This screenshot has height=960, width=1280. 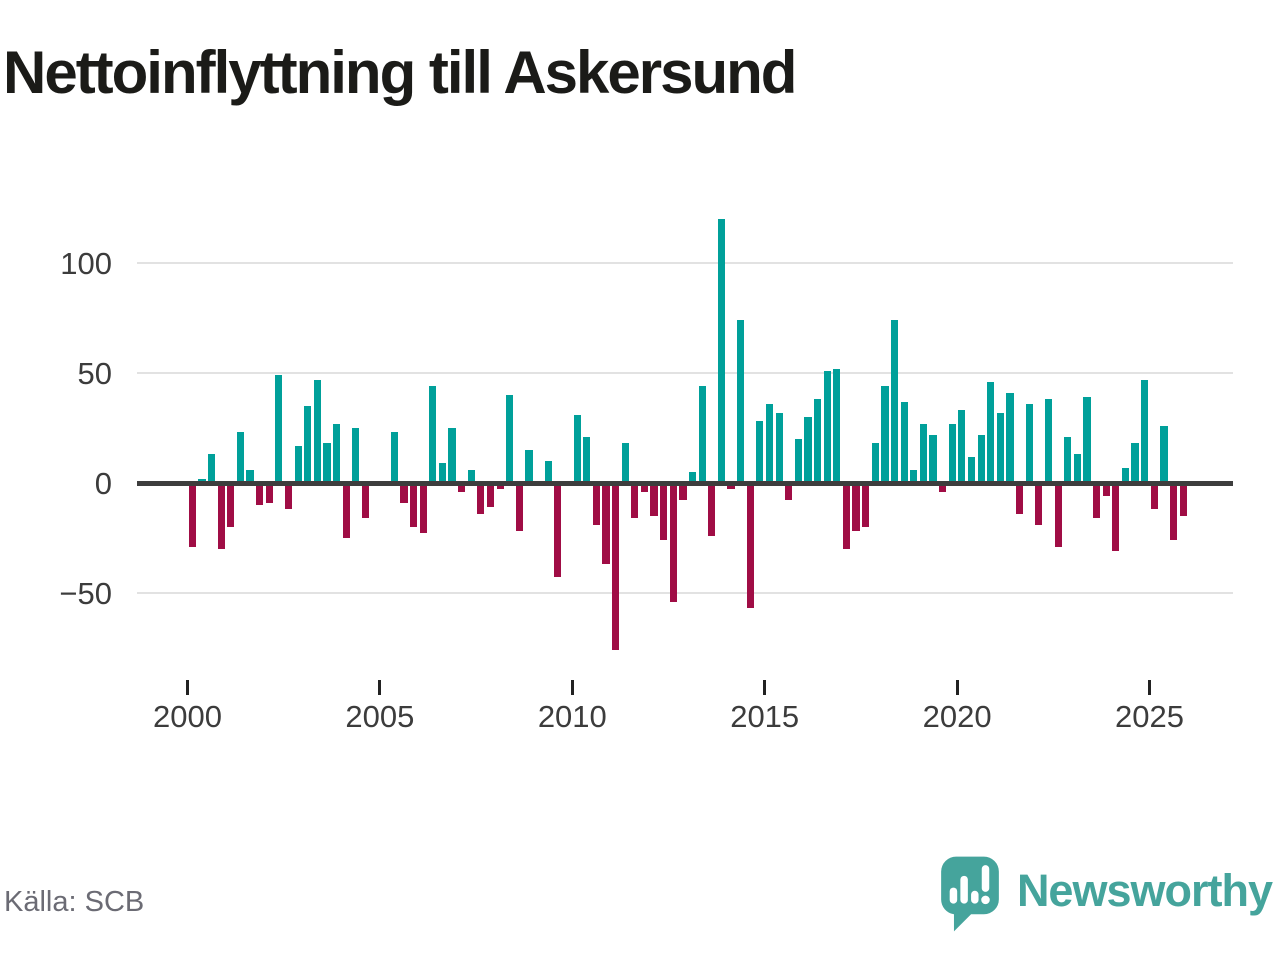 What do you see at coordinates (221, 517) in the screenshot?
I see `bar-2000-Q4` at bounding box center [221, 517].